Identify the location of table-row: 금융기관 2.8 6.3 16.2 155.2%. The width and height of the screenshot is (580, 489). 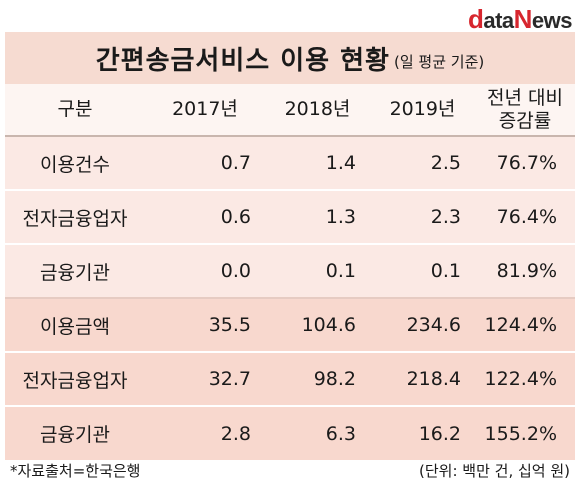
(290, 432).